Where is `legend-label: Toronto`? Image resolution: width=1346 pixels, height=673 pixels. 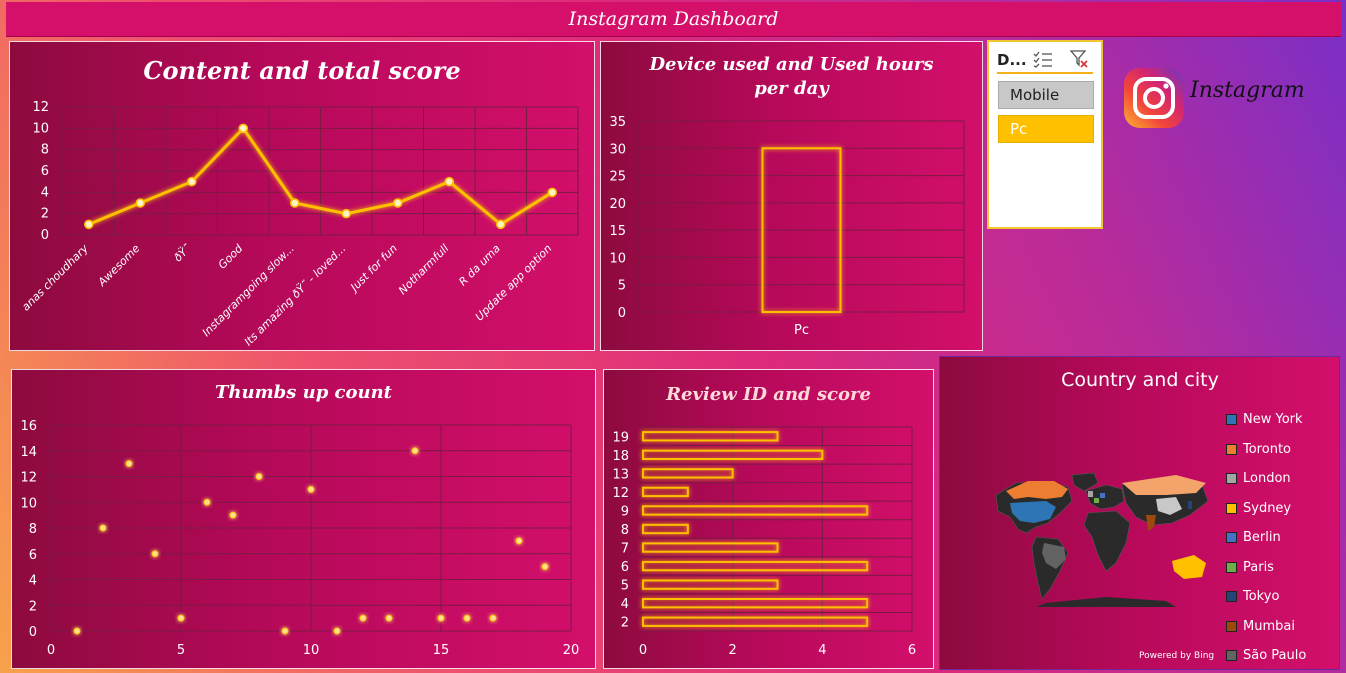
legend-label: Toronto is located at coordinates (1267, 449).